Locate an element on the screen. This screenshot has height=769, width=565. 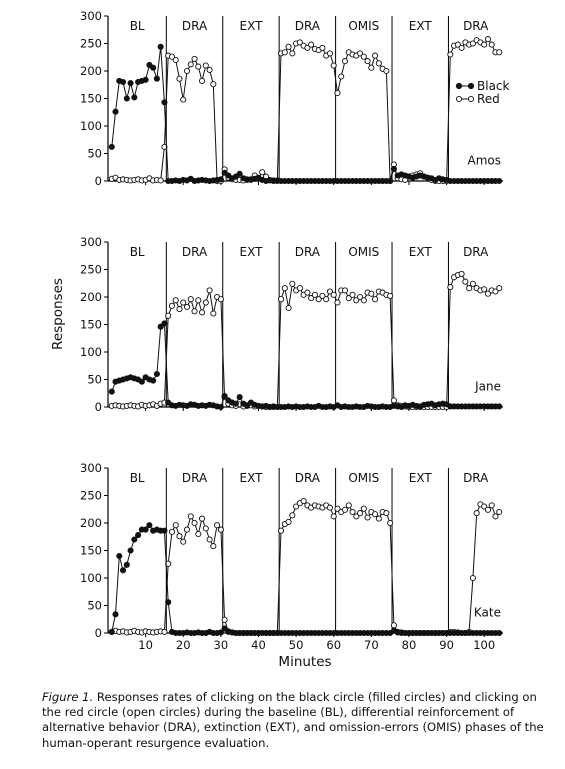
amos-phase-label: OMIS is located at coordinates (363, 26).